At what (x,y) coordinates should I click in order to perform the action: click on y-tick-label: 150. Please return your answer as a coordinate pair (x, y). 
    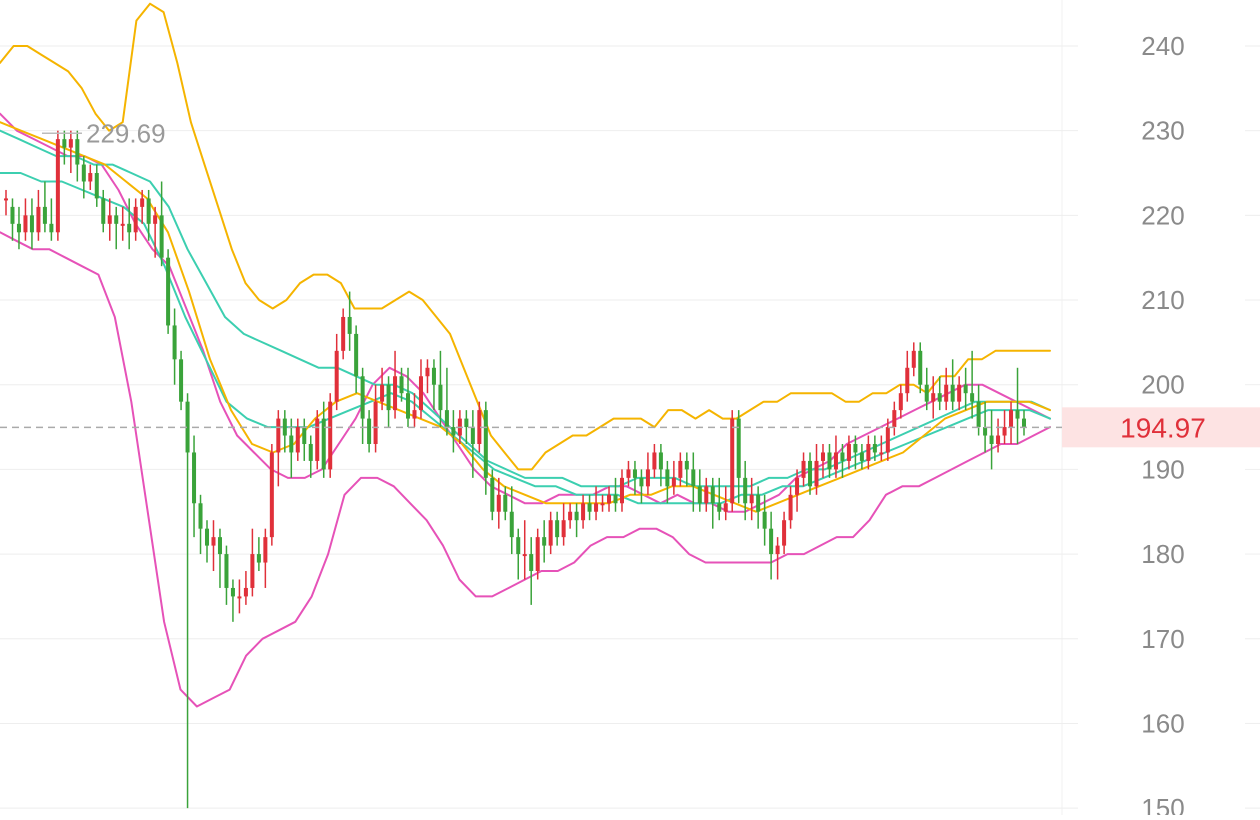
    Looking at the image, I should click on (1162, 804).